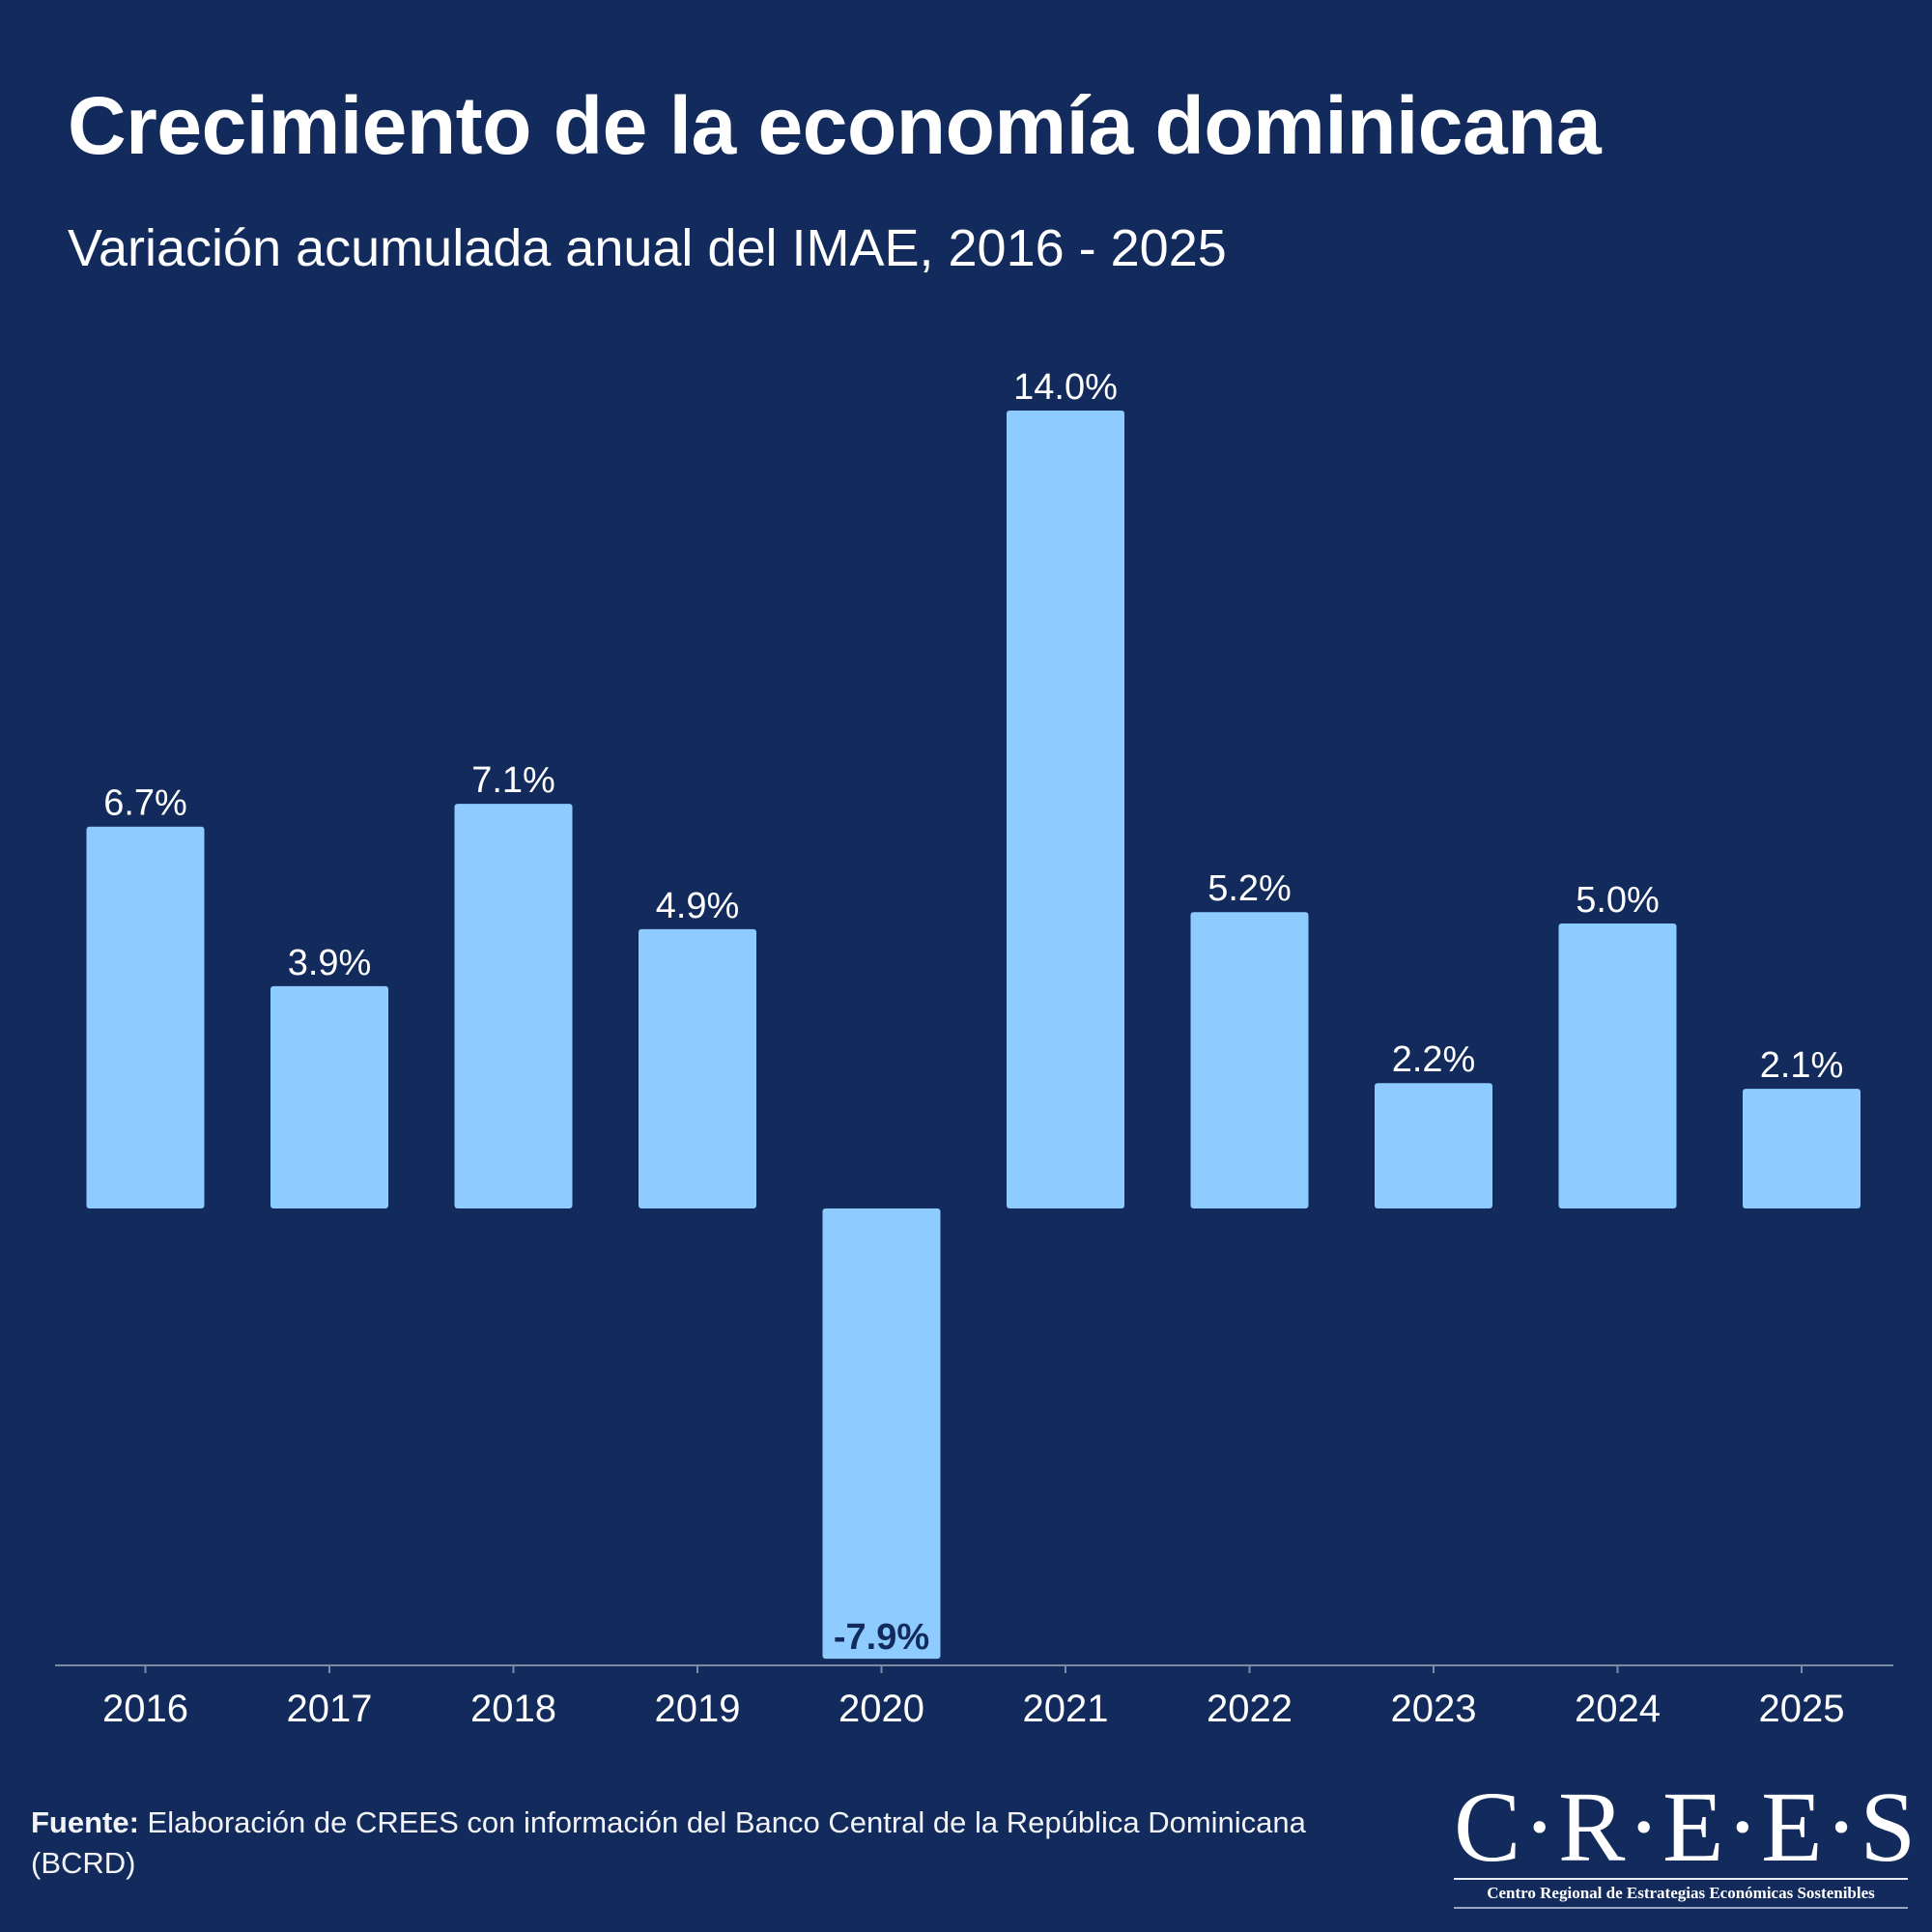 Image resolution: width=1932 pixels, height=1932 pixels. What do you see at coordinates (1065, 387) in the screenshot?
I see `data-label: 14.0%` at bounding box center [1065, 387].